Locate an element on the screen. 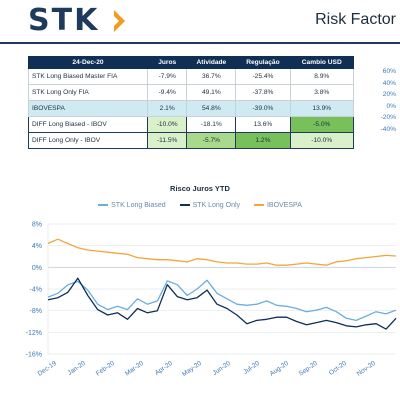  y-tick-label: -4% is located at coordinates (36, 290).